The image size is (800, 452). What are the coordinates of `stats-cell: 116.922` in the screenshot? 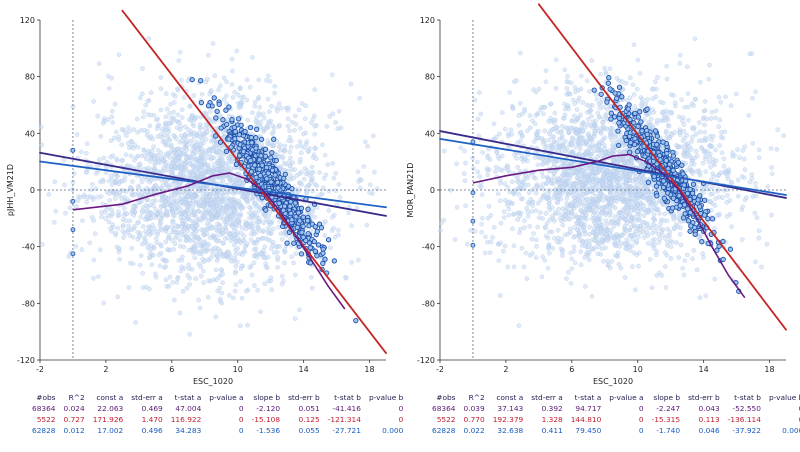 It's located at (186, 419).